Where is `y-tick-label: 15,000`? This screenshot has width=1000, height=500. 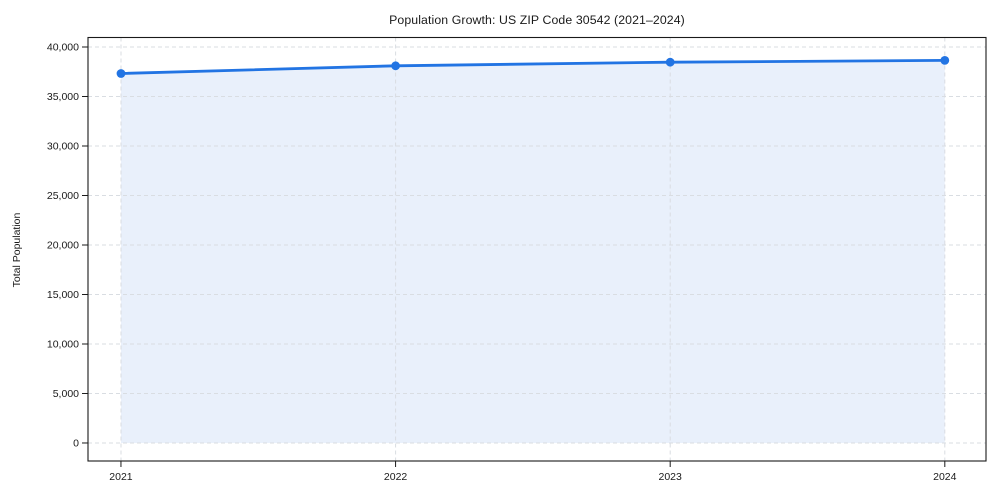 y-tick-label: 15,000 is located at coordinates (63, 295).